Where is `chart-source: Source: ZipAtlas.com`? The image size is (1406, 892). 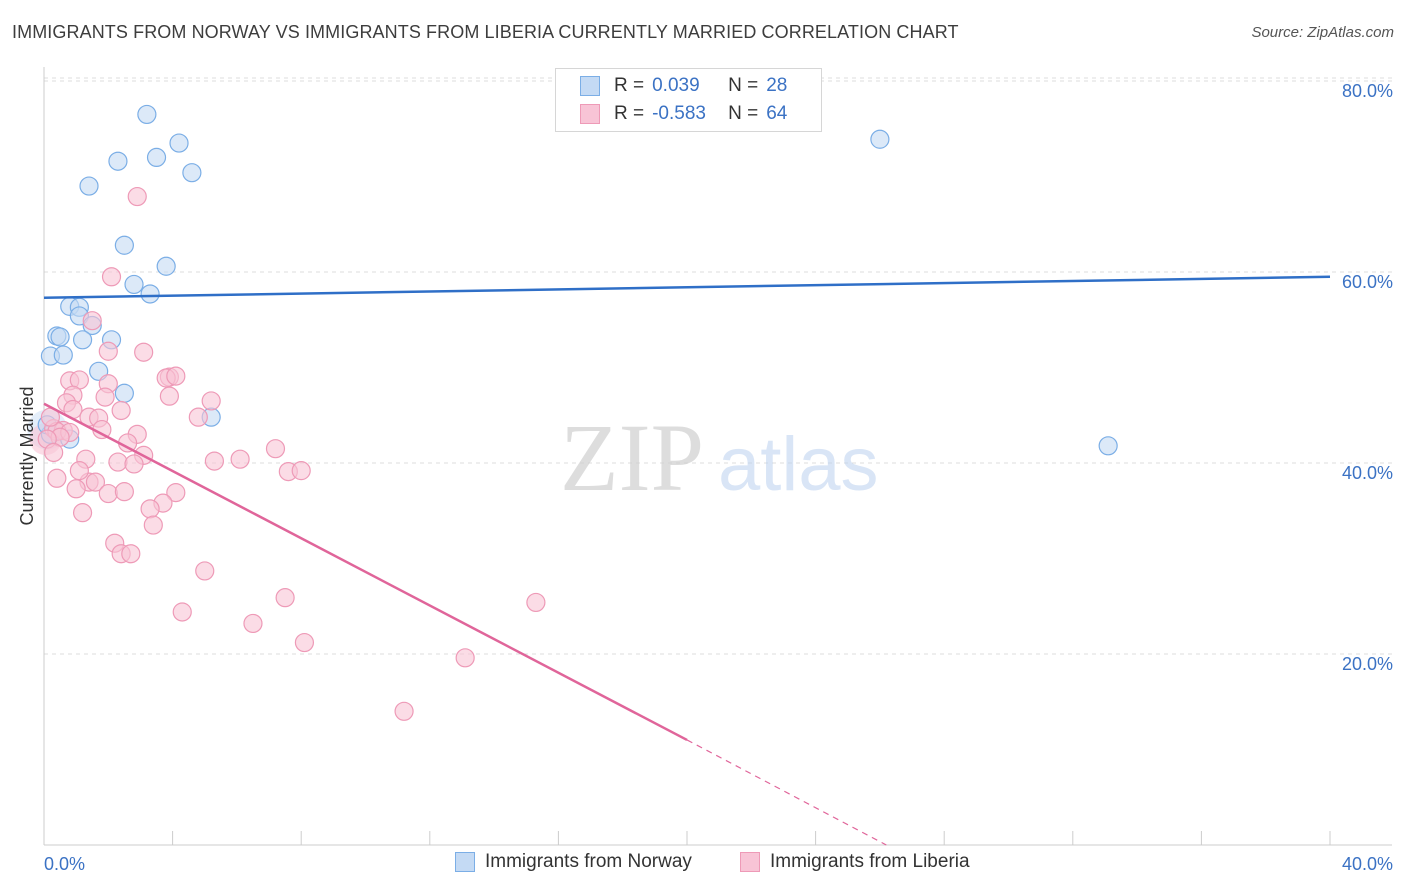
chart-source: Source: ZipAtlas.com is located at coordinates (1322, 32).